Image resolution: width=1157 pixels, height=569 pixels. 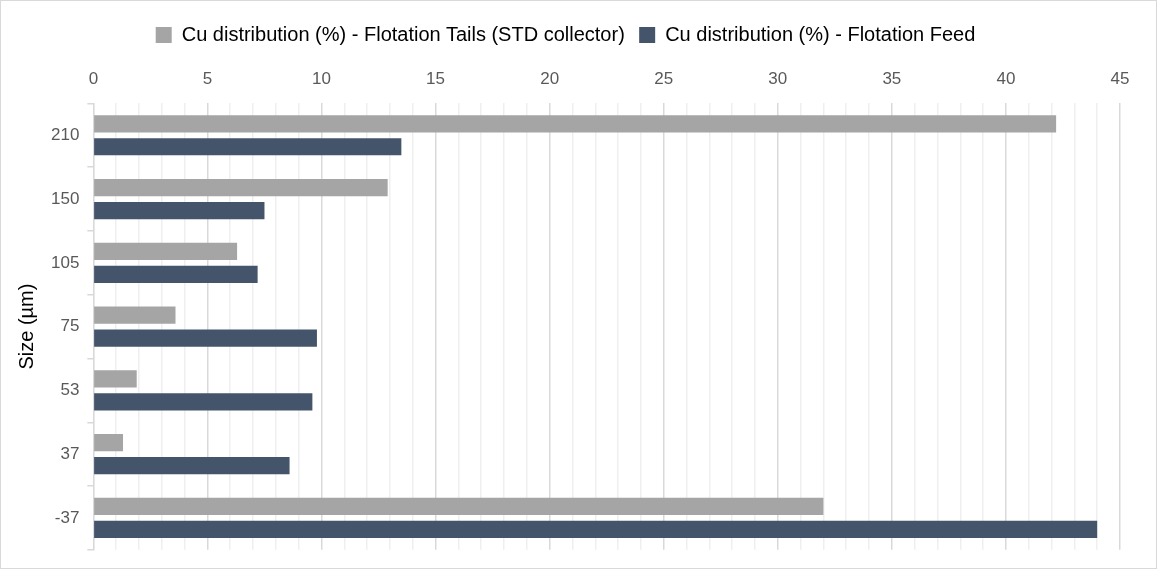 I want to click on x-tick-label: 15, so click(x=436, y=78).